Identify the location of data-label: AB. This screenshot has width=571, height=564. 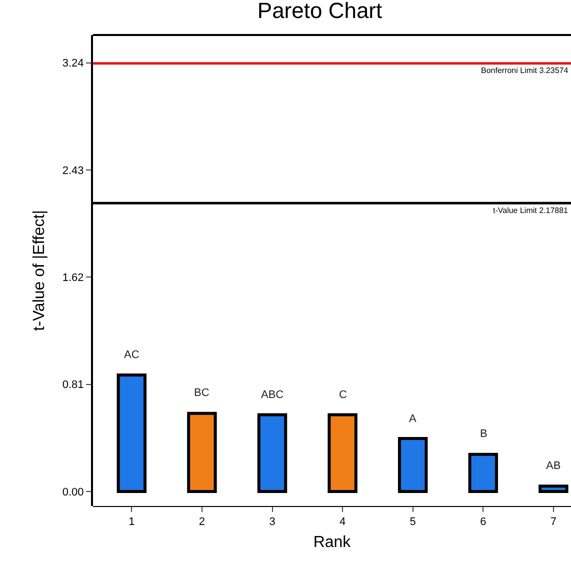
(553, 466).